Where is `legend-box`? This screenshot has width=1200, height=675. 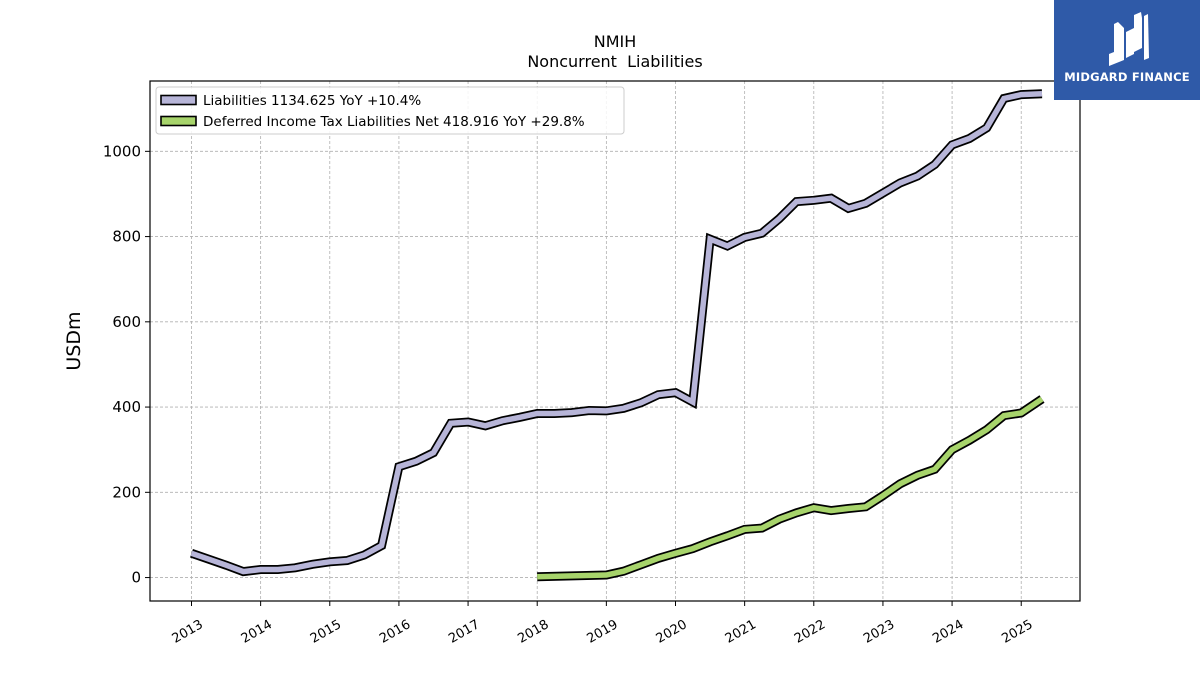
legend-box is located at coordinates (390, 110).